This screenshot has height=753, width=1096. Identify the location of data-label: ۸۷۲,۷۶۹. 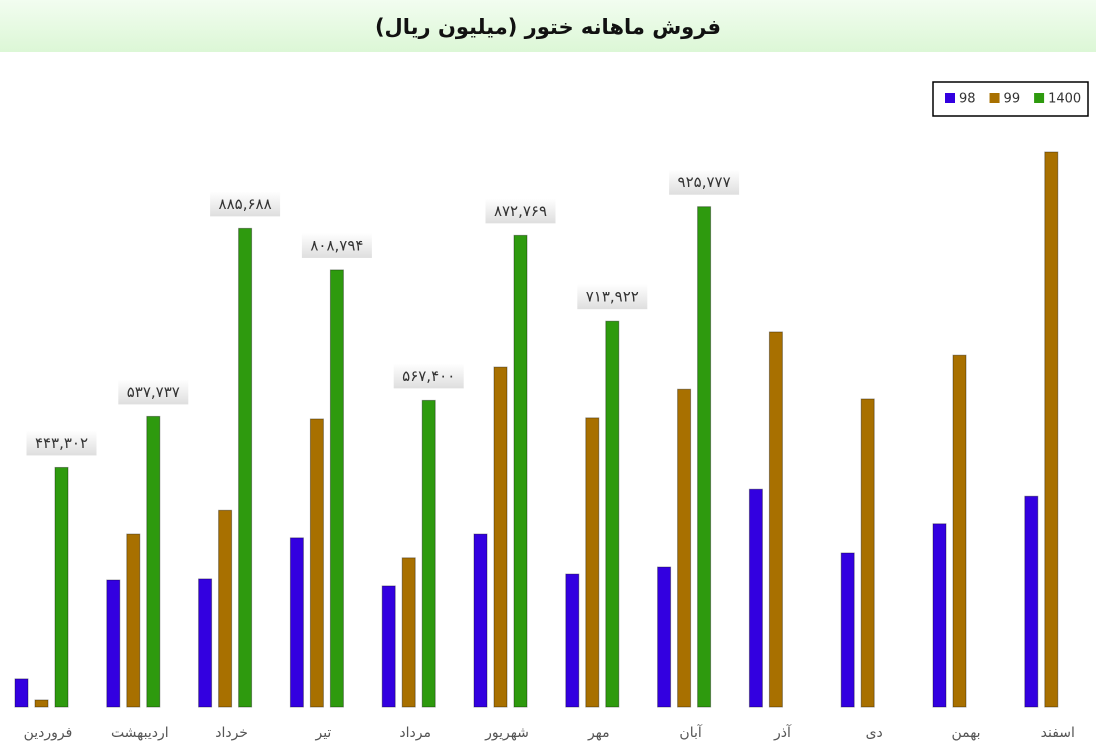
(520, 211).